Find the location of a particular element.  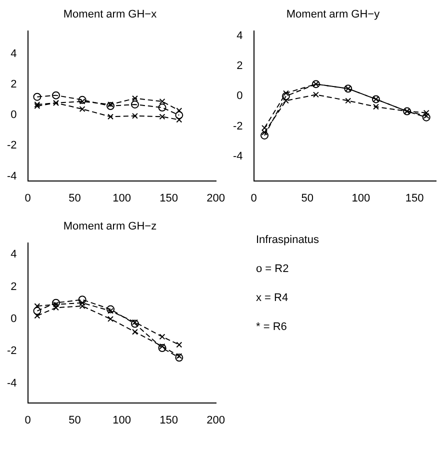

chart-title: Moment arm GH−z is located at coordinates (110, 226).